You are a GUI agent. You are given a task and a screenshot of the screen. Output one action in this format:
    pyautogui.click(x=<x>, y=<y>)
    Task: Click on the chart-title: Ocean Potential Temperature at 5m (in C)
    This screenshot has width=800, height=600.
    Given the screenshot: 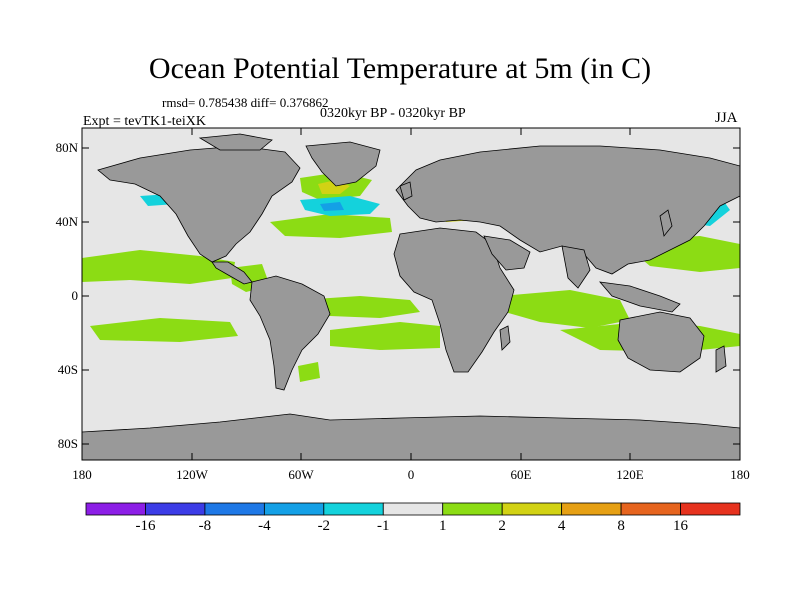 What is the action you would take?
    pyautogui.click(x=400, y=68)
    